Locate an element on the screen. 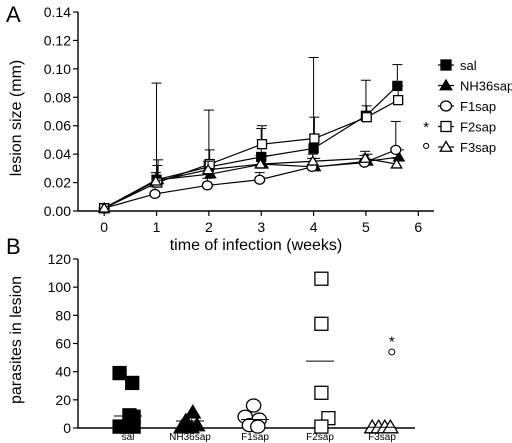 This screenshot has width=512, height=443. category-label-NH36sap: NH36sap is located at coordinates (190, 437).